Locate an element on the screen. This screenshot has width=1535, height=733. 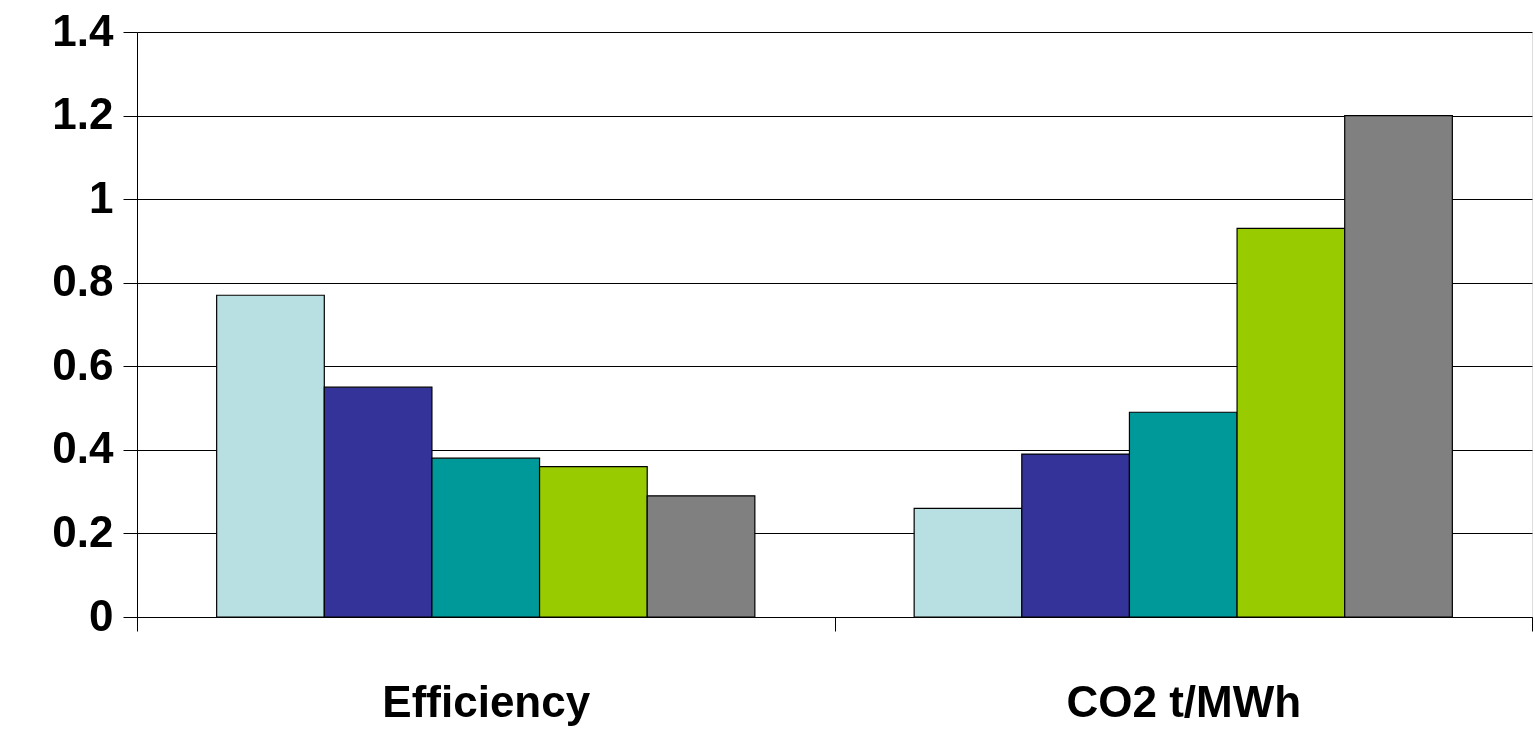
x-tick-label: Efficiency is located at coordinates (486, 701).